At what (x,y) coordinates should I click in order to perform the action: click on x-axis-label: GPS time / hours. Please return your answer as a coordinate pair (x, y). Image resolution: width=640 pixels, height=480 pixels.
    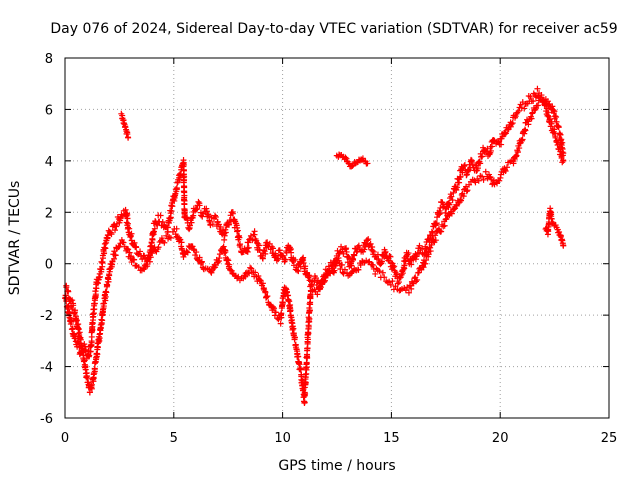
    Looking at the image, I should click on (336, 466).